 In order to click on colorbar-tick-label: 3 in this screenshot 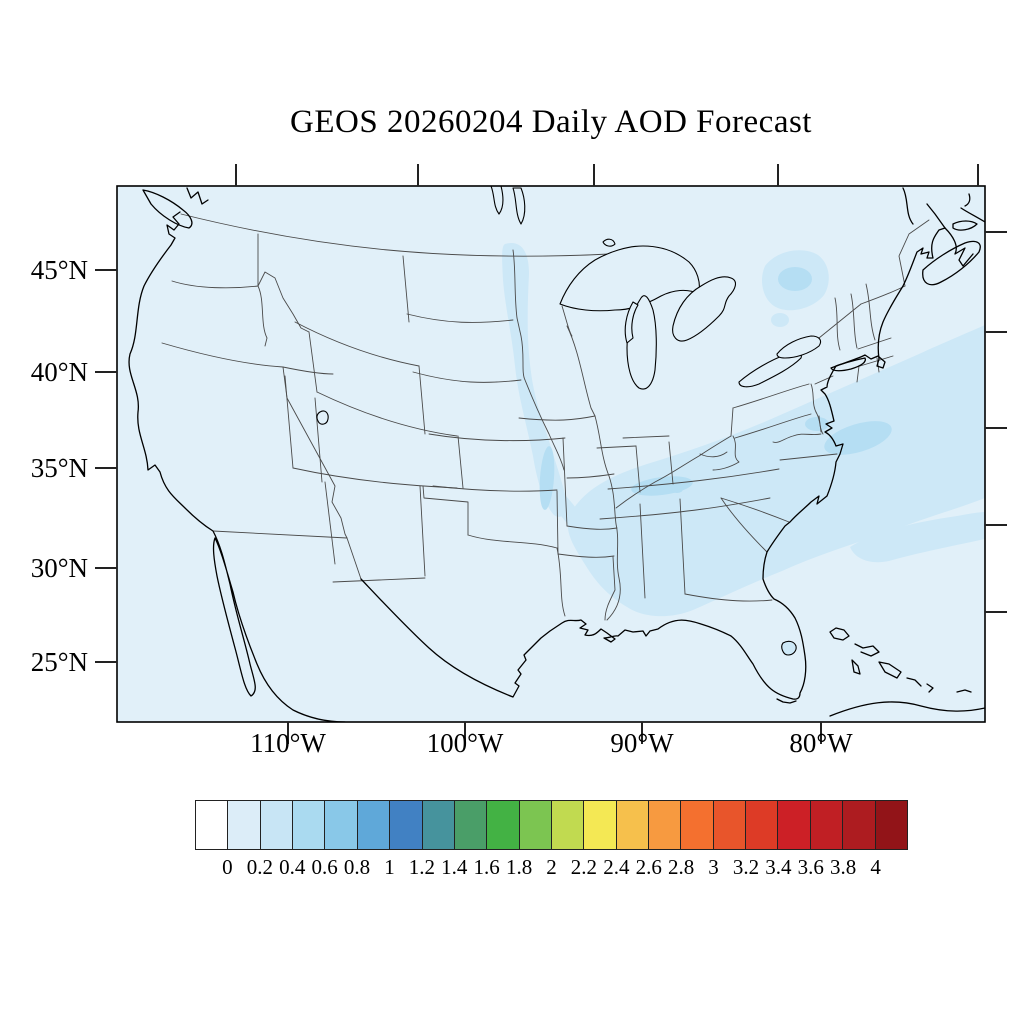, I will do `click(713, 867)`.